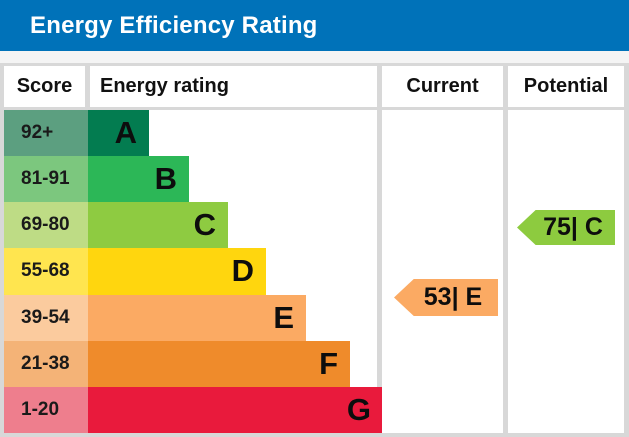 The width and height of the screenshot is (629, 437). What do you see at coordinates (566, 271) in the screenshot?
I see `potential-column: 75| C` at bounding box center [566, 271].